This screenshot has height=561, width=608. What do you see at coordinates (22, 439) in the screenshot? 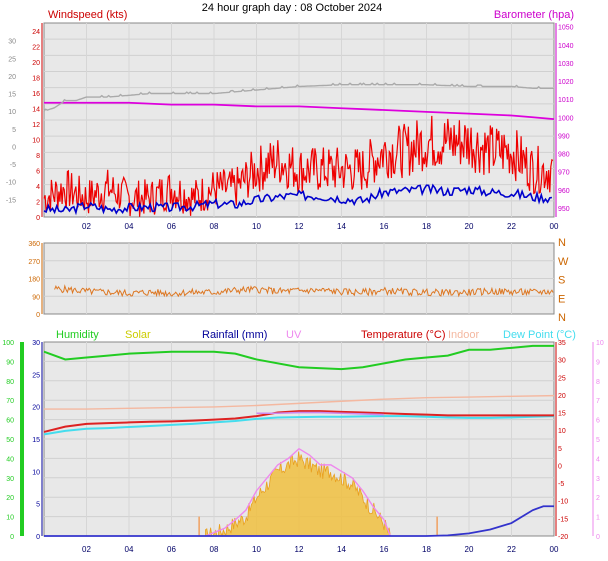
I see `humidity-axis-bar` at bounding box center [22, 439].